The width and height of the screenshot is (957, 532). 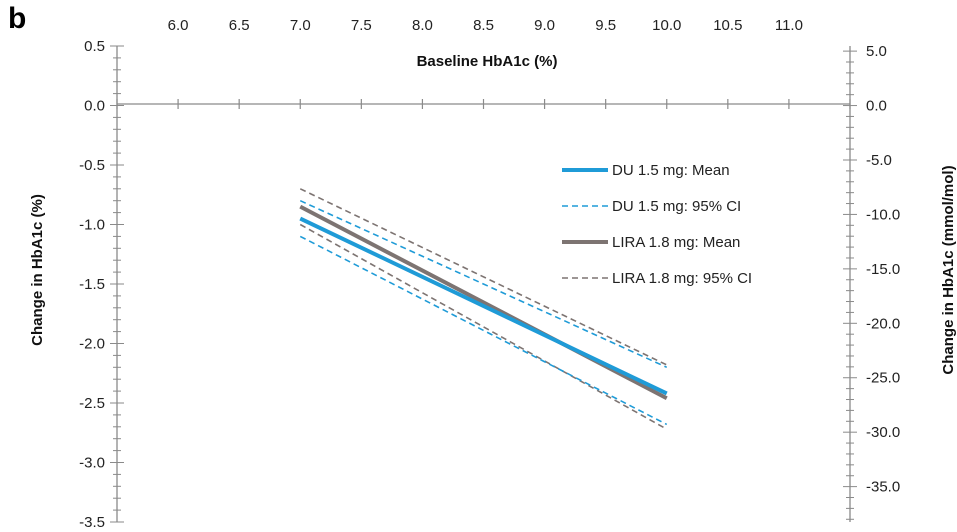 What do you see at coordinates (883, 214) in the screenshot?
I see `y2-tick-label: -10.0` at bounding box center [883, 214].